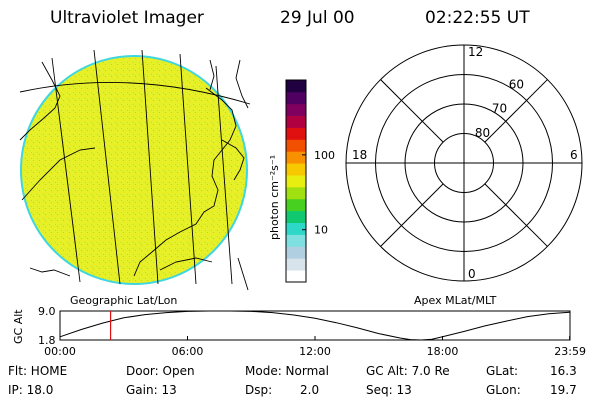  I want to click on mlt-label-0: 0, so click(472, 274).